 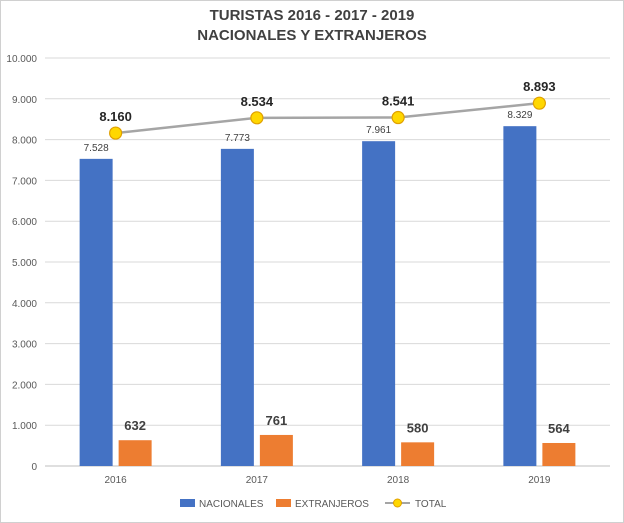 I want to click on chart-title-line-1: TURISTAS 2016 - 2017 - 2019, so click(x=312, y=15).